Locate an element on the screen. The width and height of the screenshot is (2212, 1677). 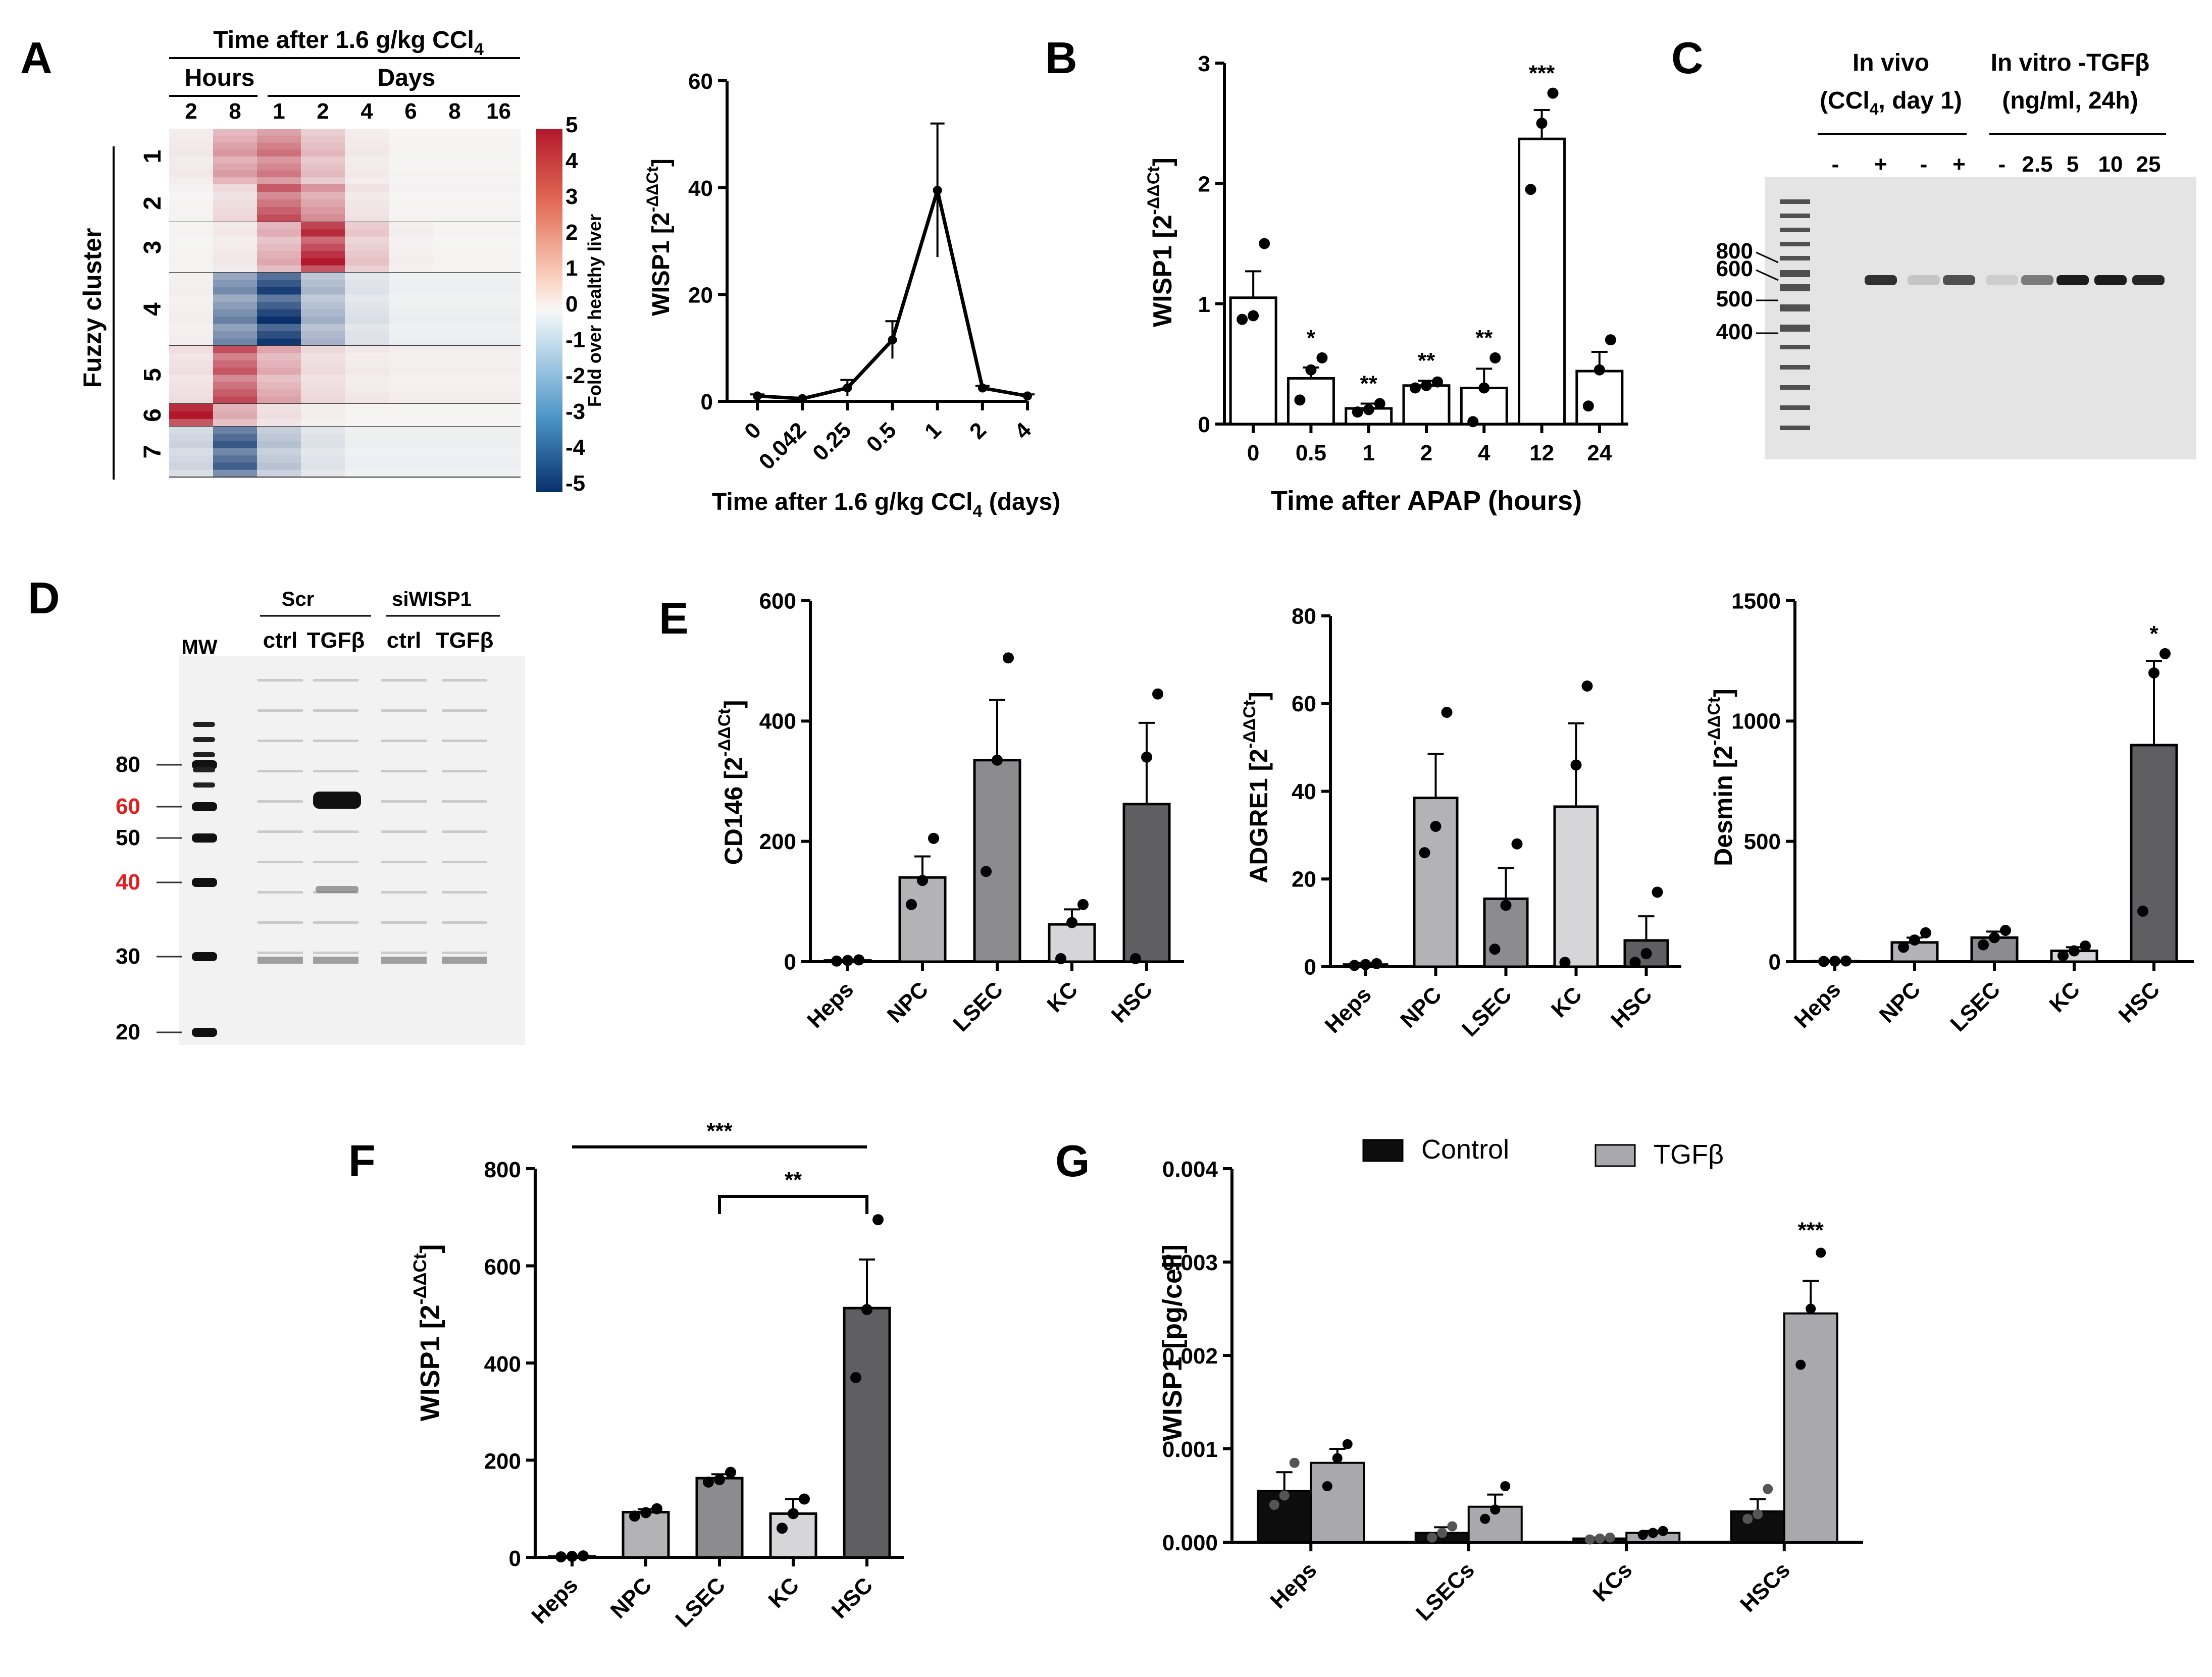
e3-x-tick-label: NPC is located at coordinates (1900, 1002).